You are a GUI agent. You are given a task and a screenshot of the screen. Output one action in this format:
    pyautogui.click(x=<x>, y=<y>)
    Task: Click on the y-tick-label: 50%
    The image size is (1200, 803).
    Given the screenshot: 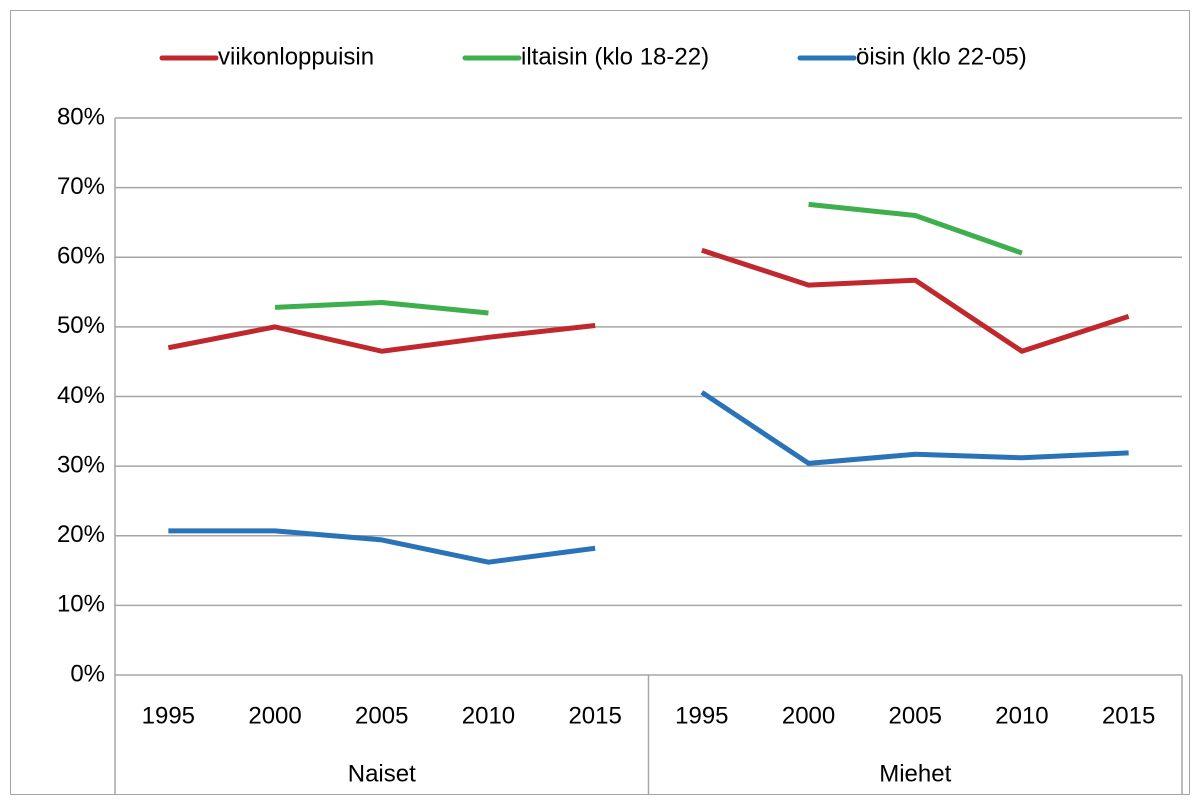 What is the action you would take?
    pyautogui.click(x=81, y=325)
    